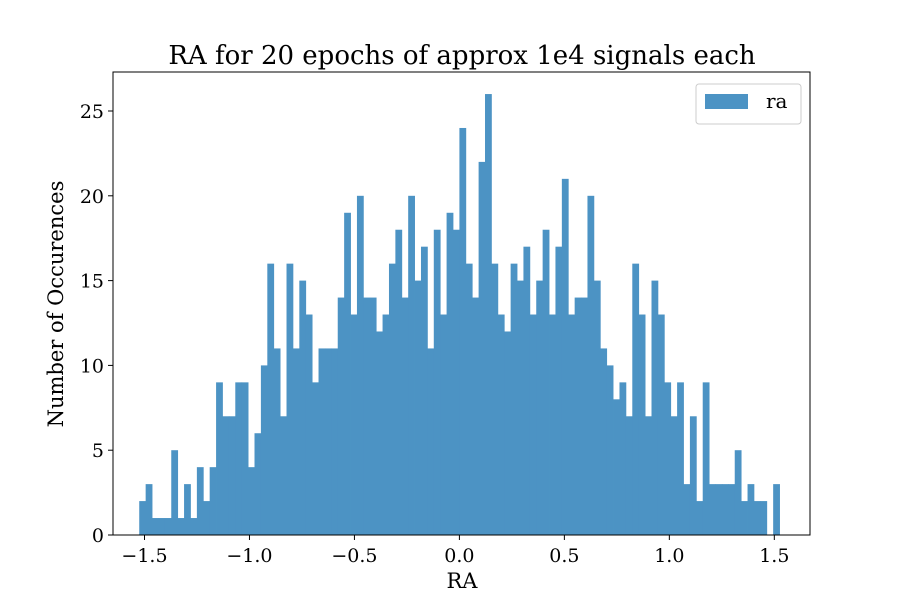  What do you see at coordinates (669, 556) in the screenshot?
I see `x-tick-label: 1.0` at bounding box center [669, 556].